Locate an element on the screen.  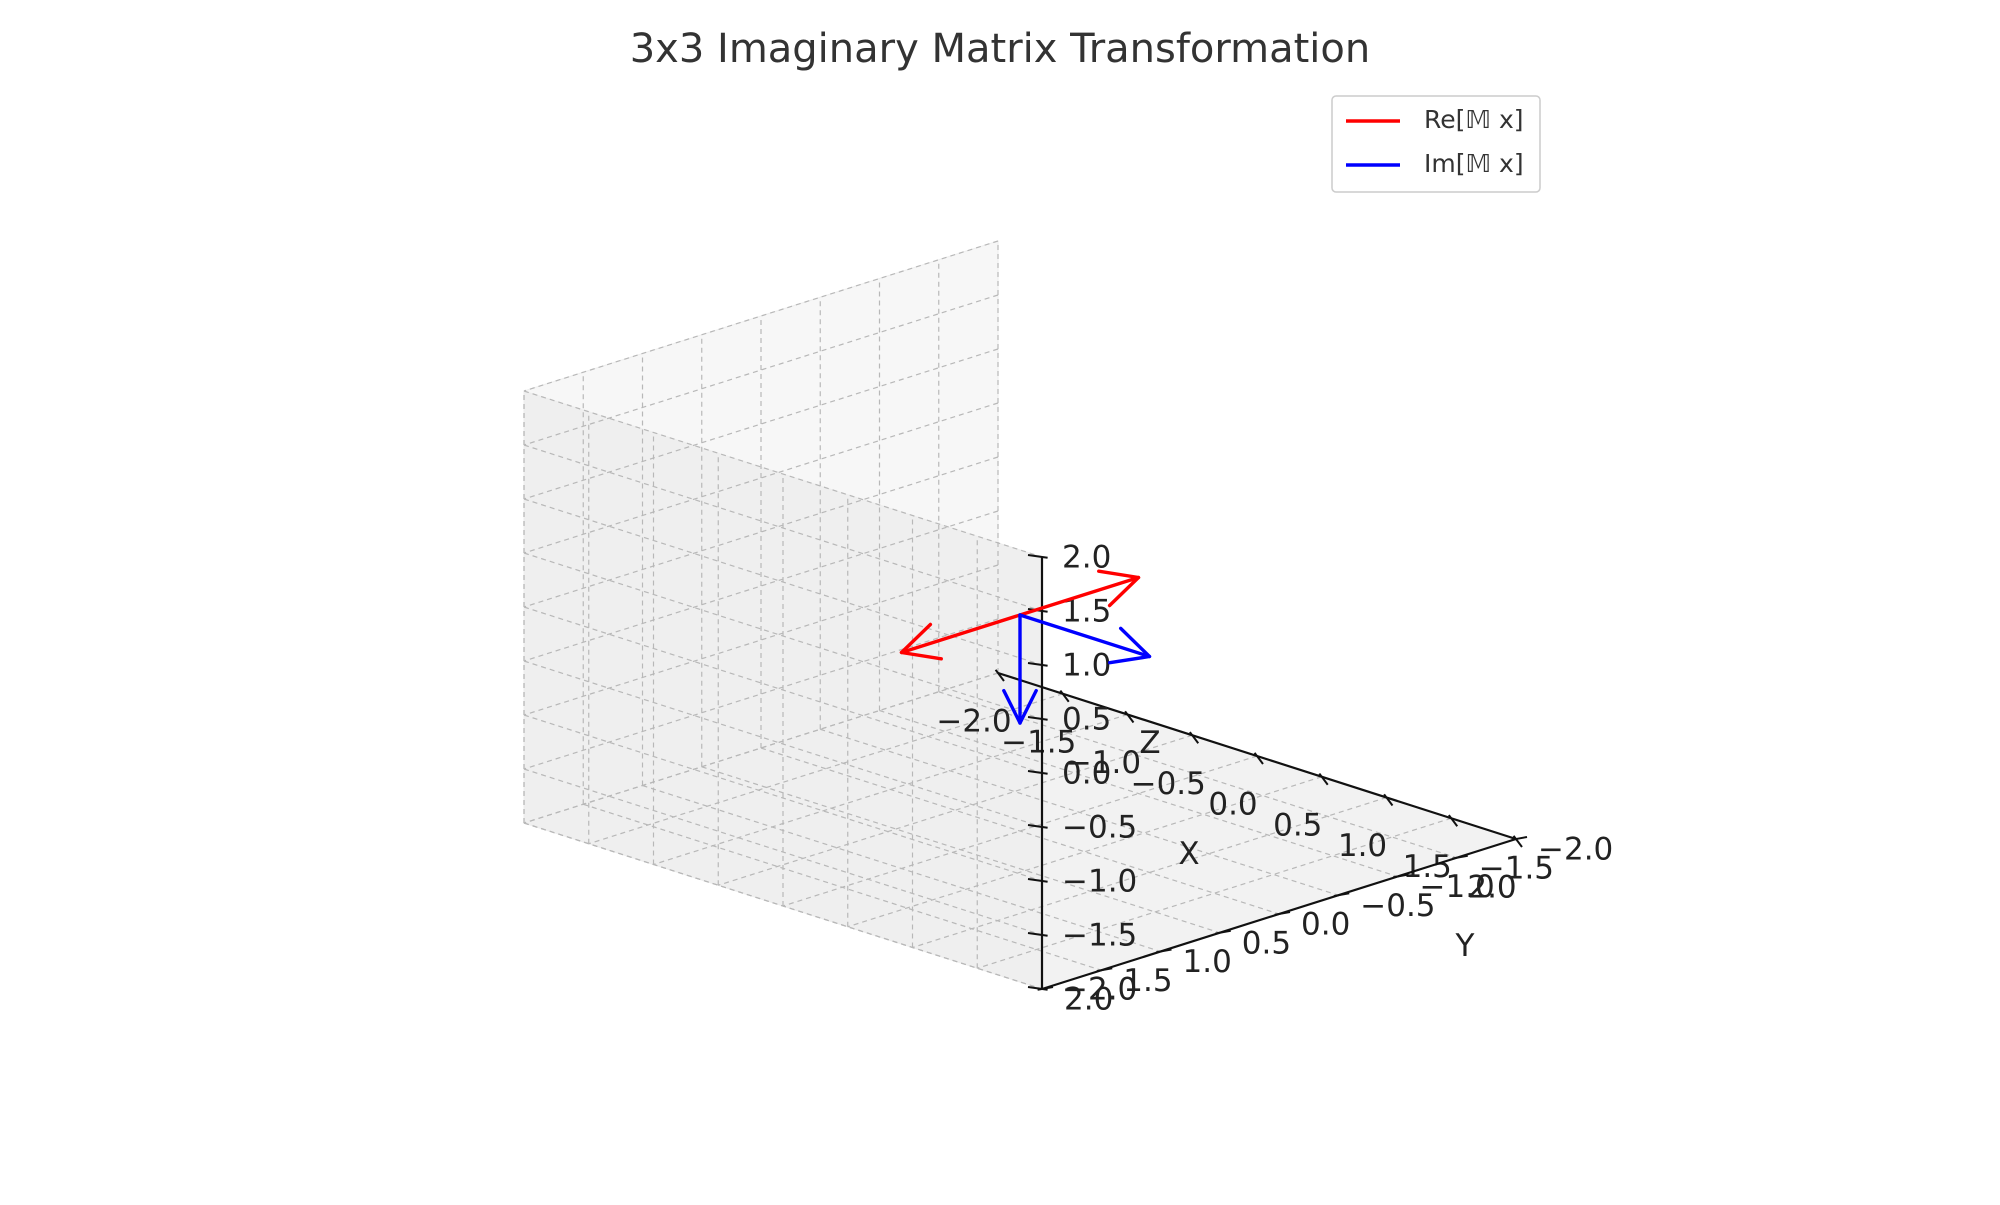
vectors is located at coordinates (1025, 647).